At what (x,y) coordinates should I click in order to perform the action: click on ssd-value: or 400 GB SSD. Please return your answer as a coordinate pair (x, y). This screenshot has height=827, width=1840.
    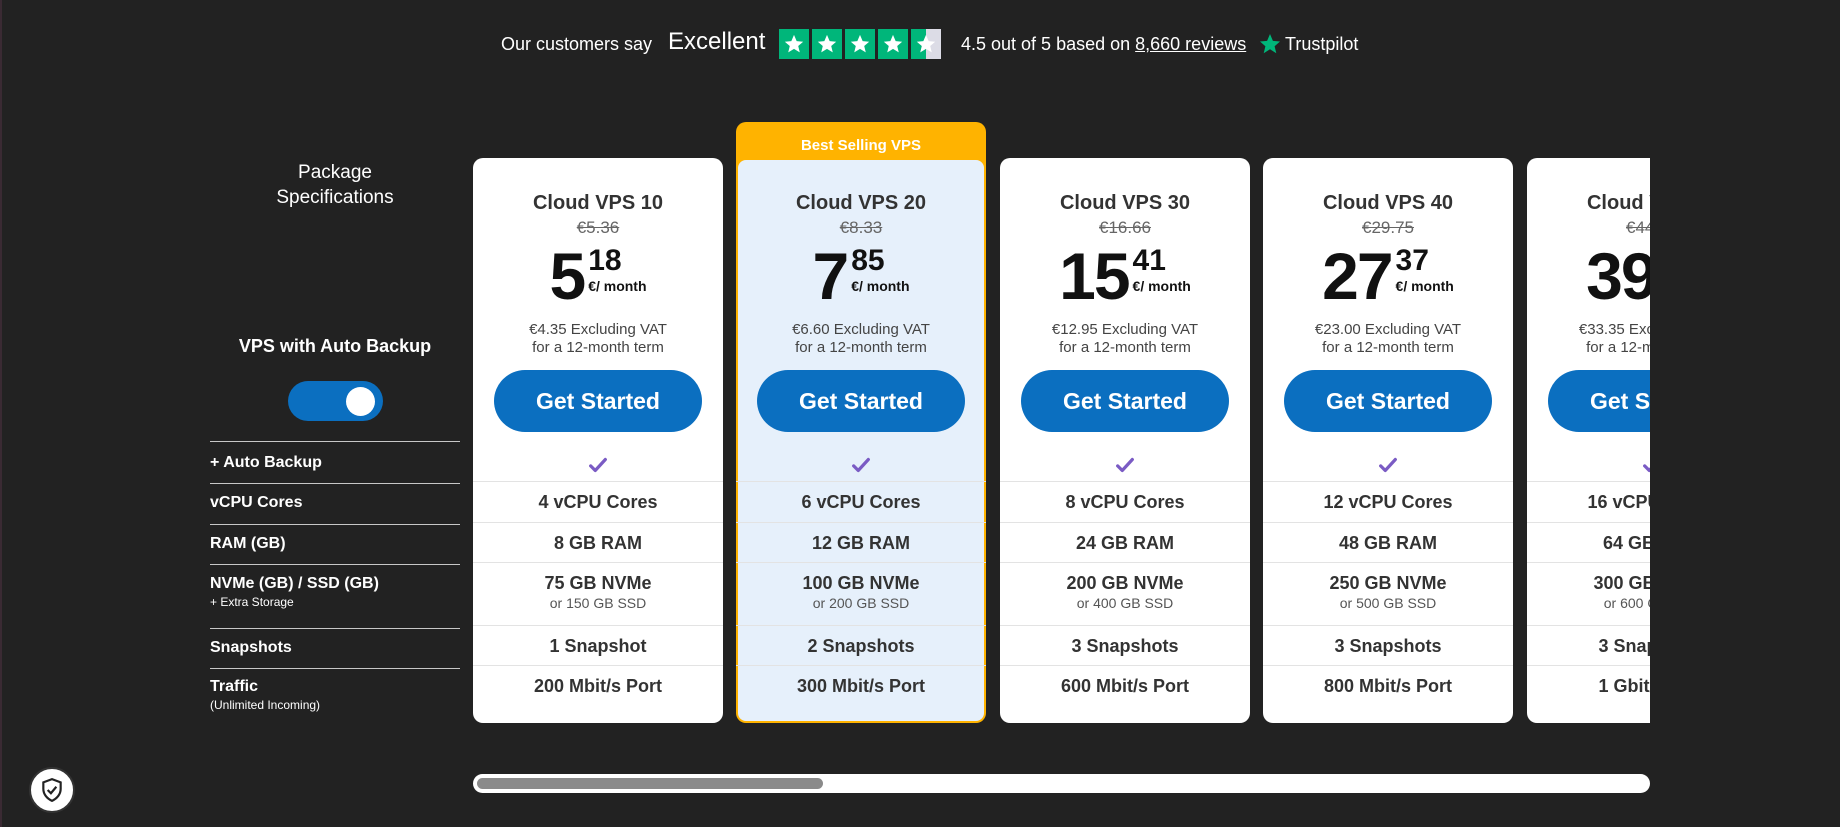
    Looking at the image, I should click on (1125, 603).